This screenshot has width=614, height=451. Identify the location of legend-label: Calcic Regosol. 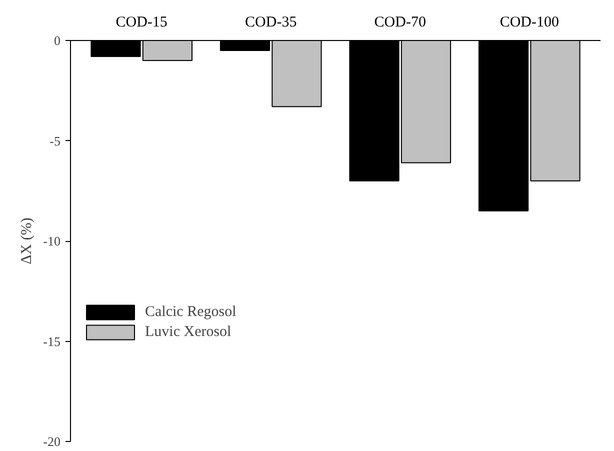
(190, 312).